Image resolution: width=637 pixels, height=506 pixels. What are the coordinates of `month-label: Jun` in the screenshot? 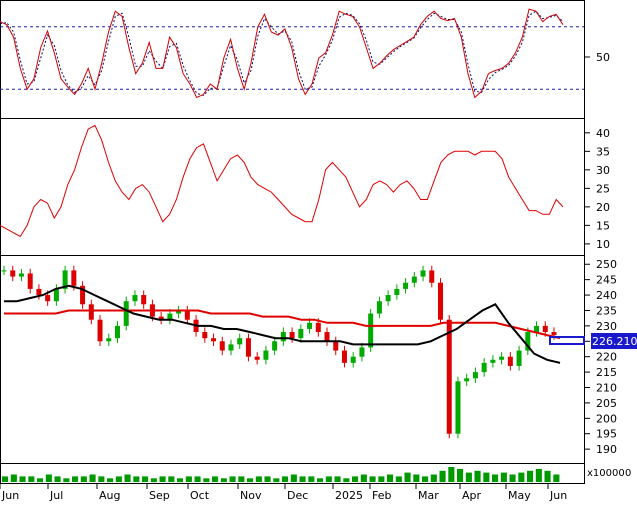 It's located at (558, 495).